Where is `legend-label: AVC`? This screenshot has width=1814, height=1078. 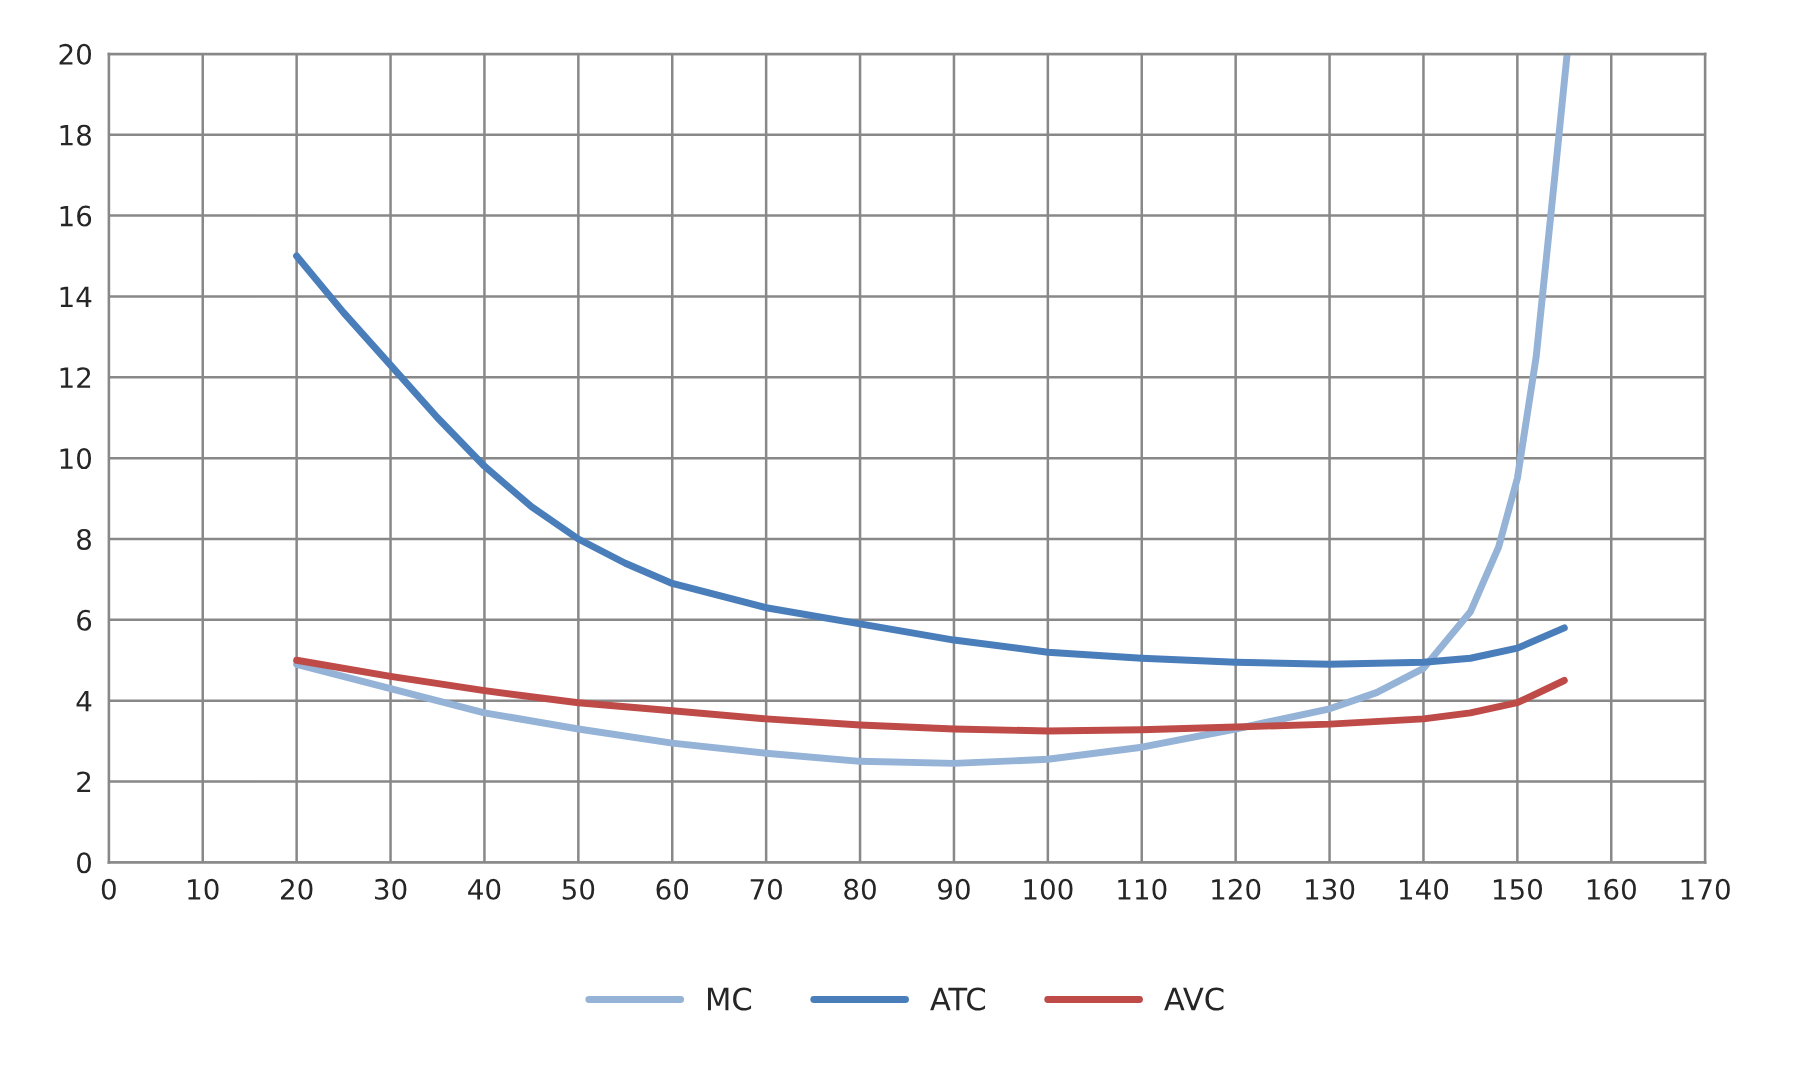 legend-label: AVC is located at coordinates (1194, 999).